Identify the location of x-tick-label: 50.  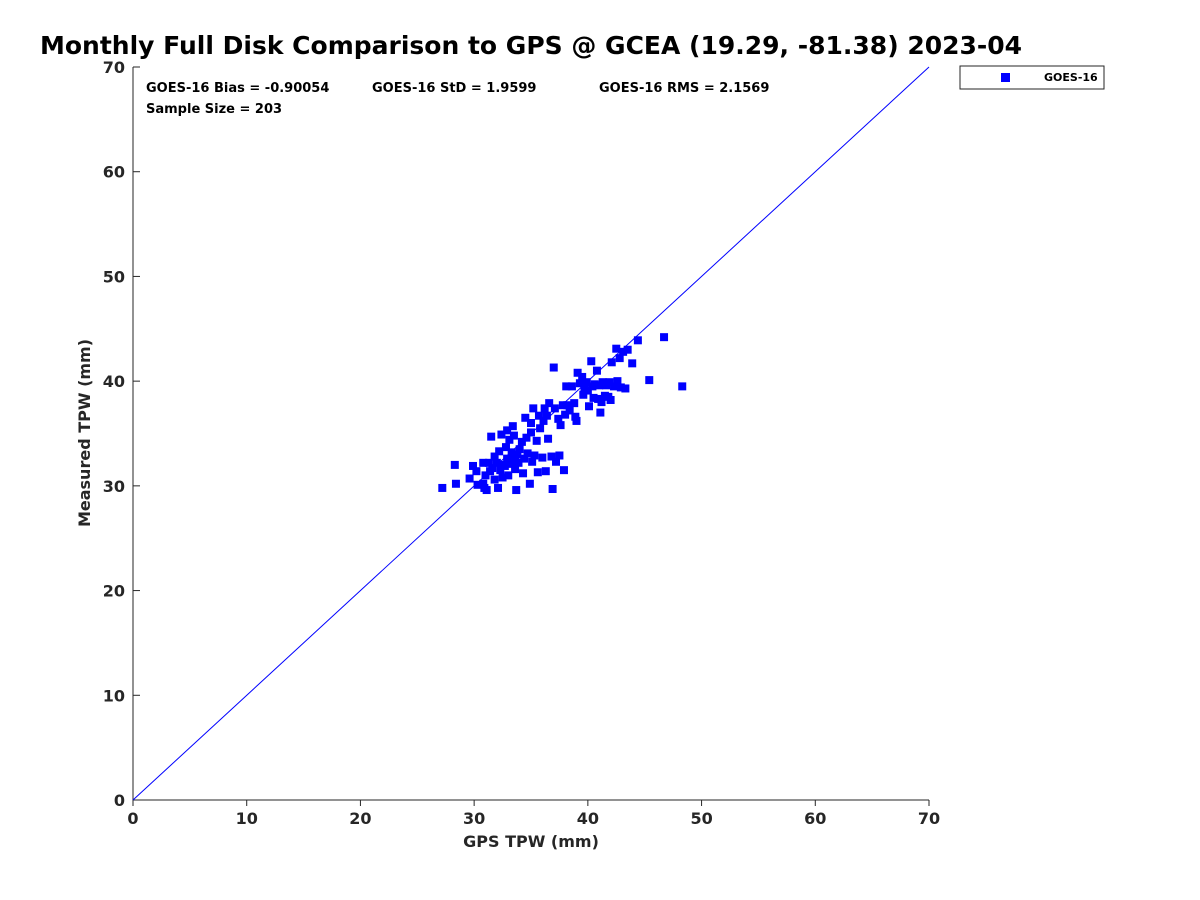
(701, 818).